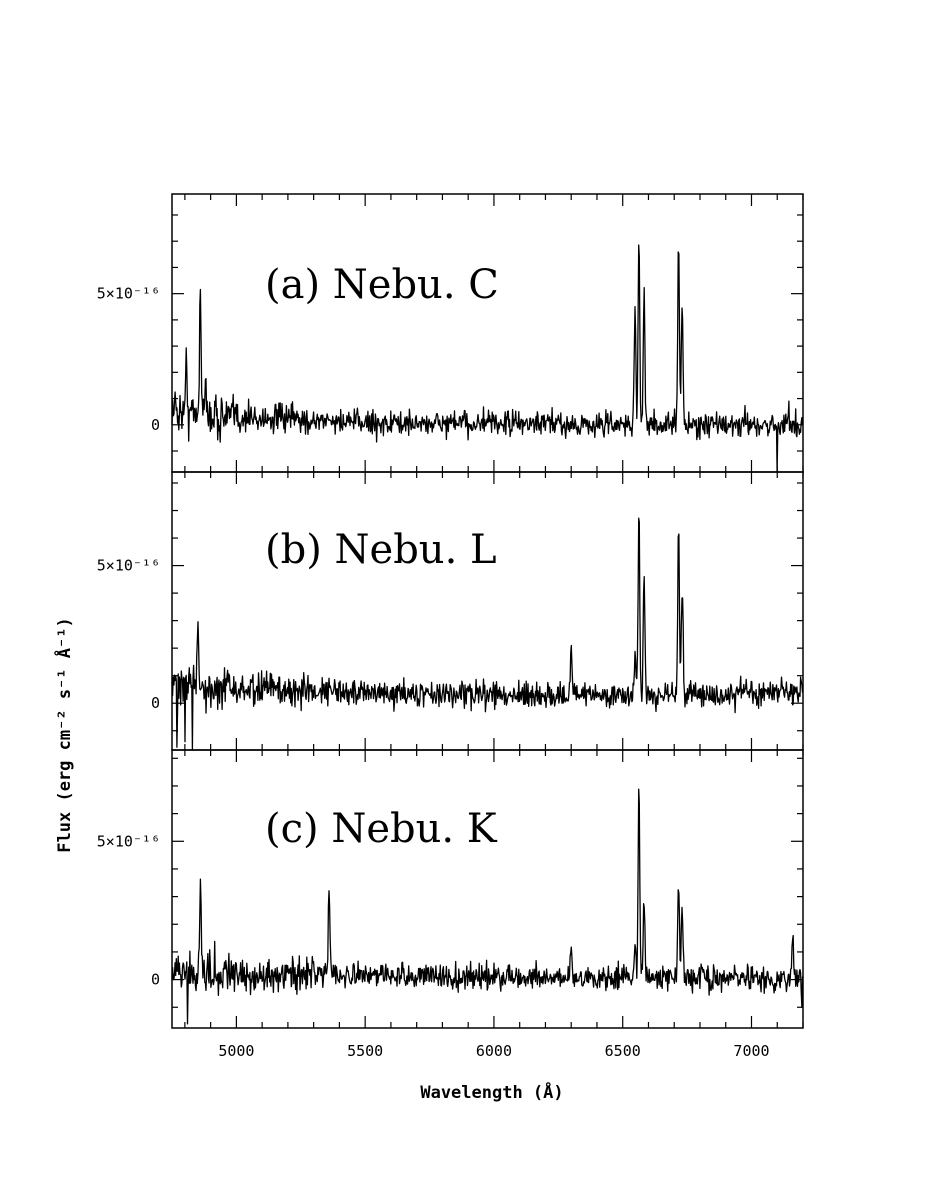  What do you see at coordinates (236, 1051) in the screenshot?
I see `x-tick-label: 5000` at bounding box center [236, 1051].